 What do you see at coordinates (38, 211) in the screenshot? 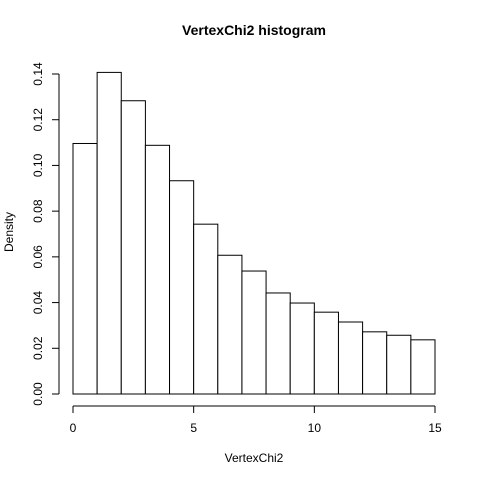
I see `y-tick-label-4: 0.08` at bounding box center [38, 211].